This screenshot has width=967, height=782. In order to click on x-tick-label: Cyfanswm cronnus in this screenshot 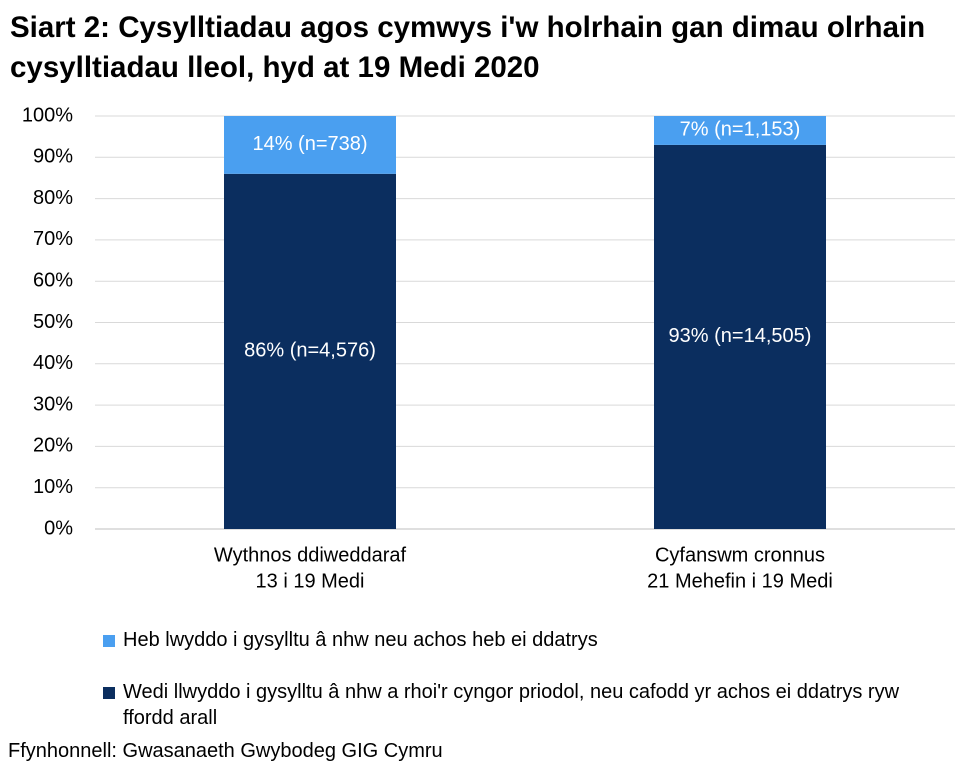, I will do `click(740, 555)`.